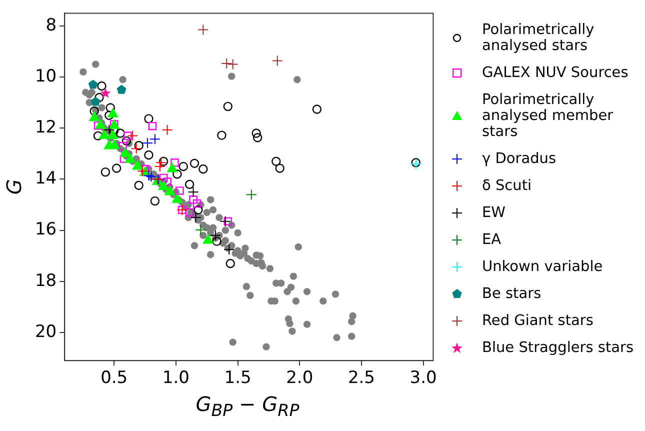  What do you see at coordinates (539, 38) in the screenshot?
I see `legend-label: Polarimetrically analysed stars` at bounding box center [539, 38].